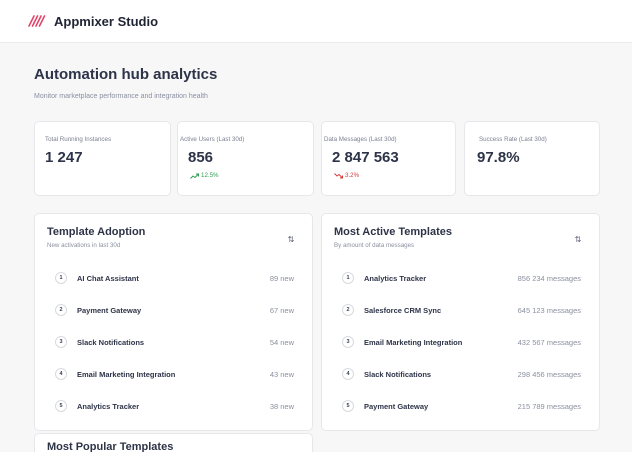 The image size is (632, 452). What do you see at coordinates (549, 406) in the screenshot?
I see `template-value: 215 789 messages` at bounding box center [549, 406].